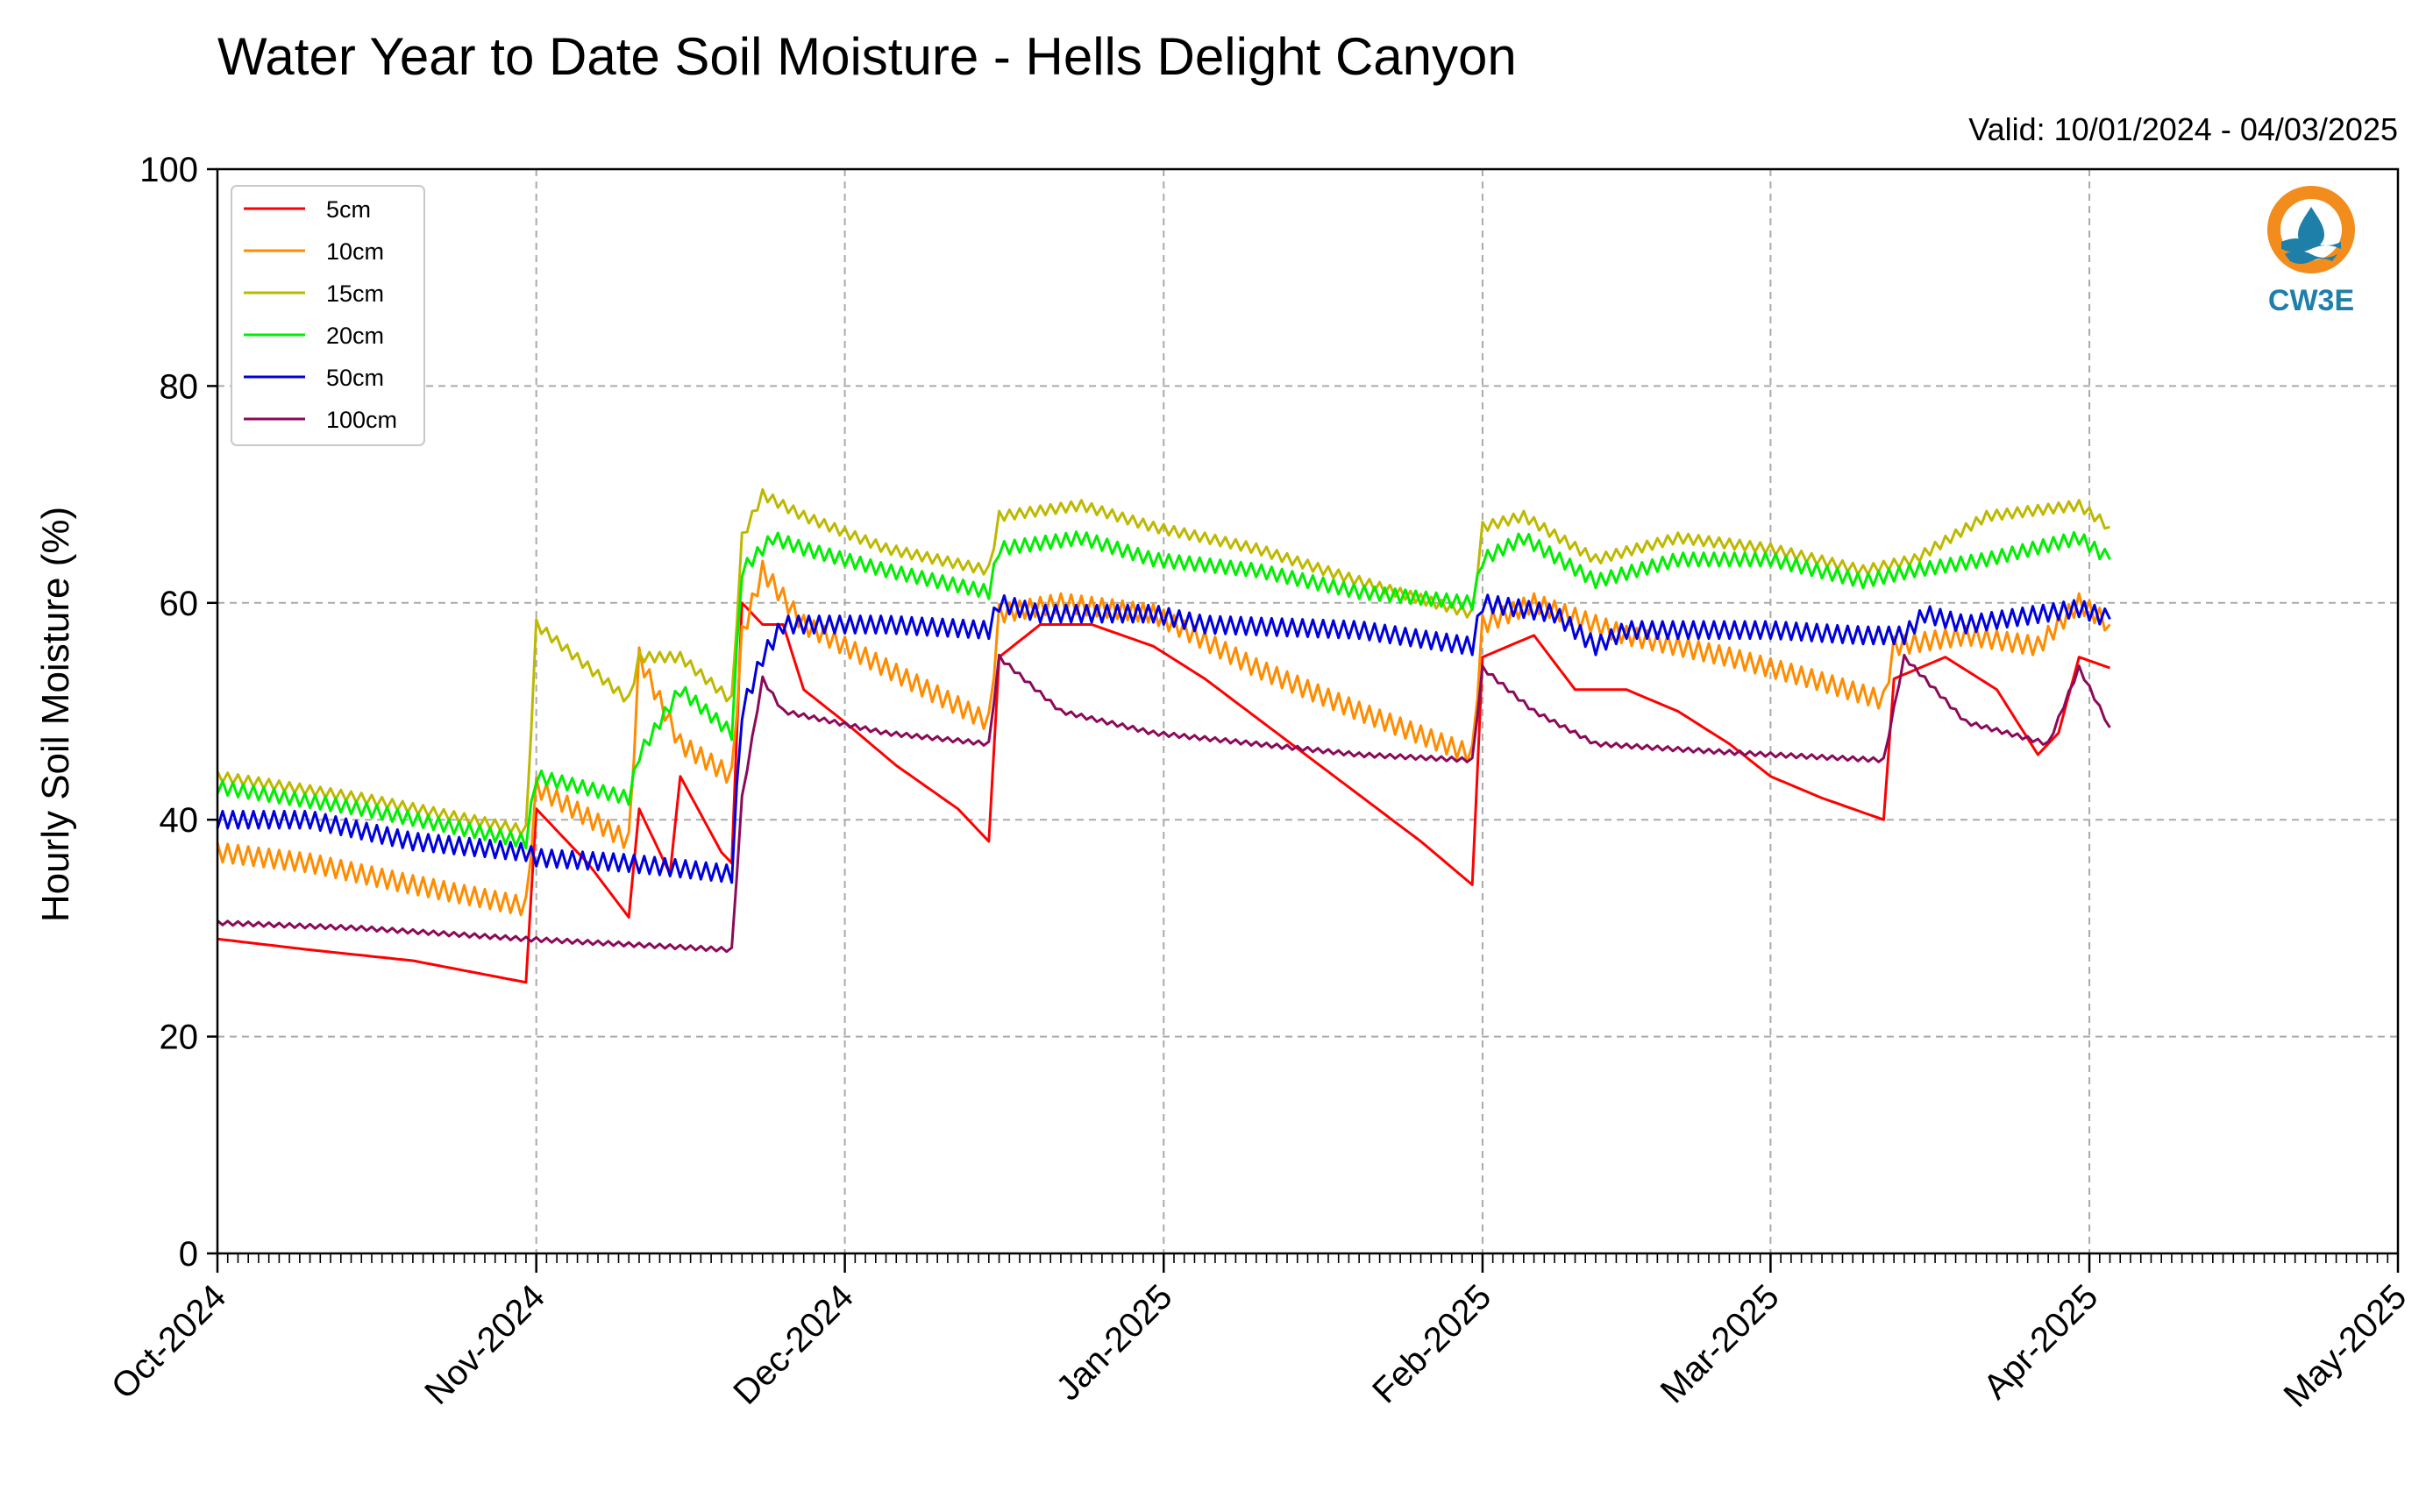 This screenshot has width=2426, height=1512. I want to click on legend: 5cm 10cm 15cm 20cm 50cm 100cm, so click(328, 315).